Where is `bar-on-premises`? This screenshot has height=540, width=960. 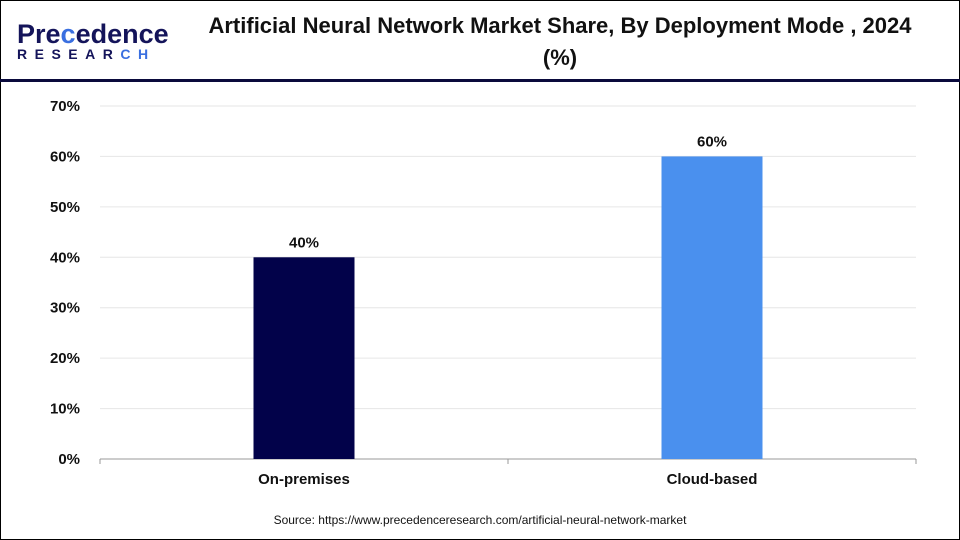 bar-on-premises is located at coordinates (304, 358).